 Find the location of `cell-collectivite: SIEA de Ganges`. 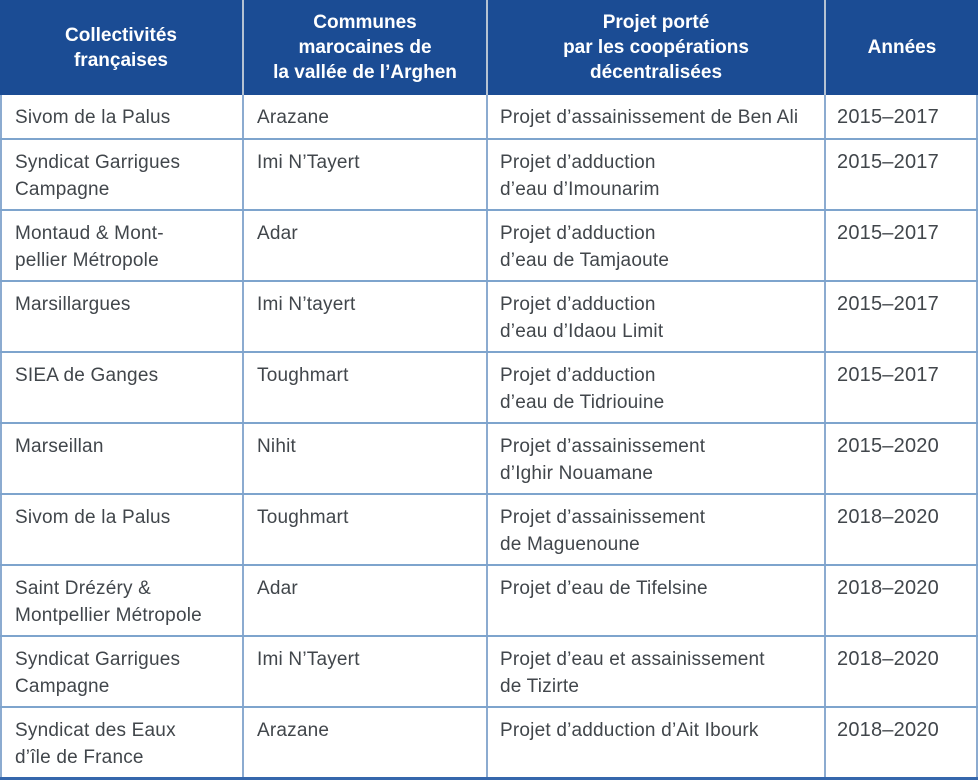

cell-collectivite: SIEA de Ganges is located at coordinates (122, 387).